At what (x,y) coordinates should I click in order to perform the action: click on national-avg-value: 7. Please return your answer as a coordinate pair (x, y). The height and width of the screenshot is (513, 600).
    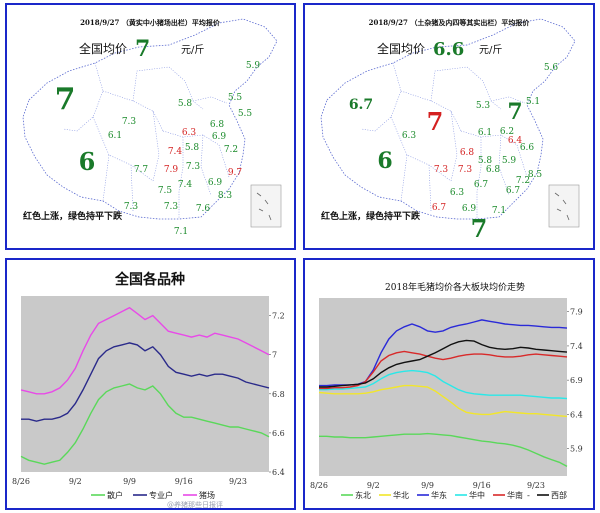
    Looking at the image, I should click on (142, 49).